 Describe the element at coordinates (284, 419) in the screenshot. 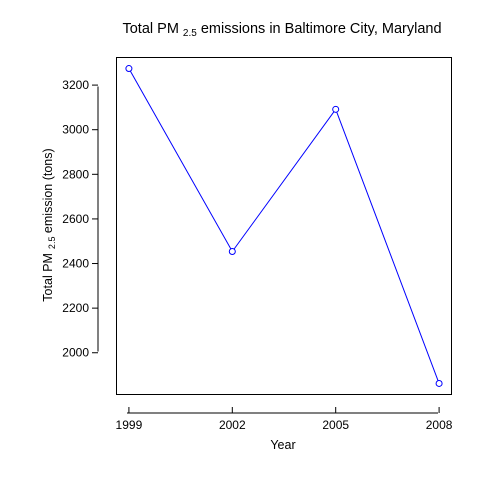

I see `x-axis-ticks: 1999 2002 2005 2008` at that location.